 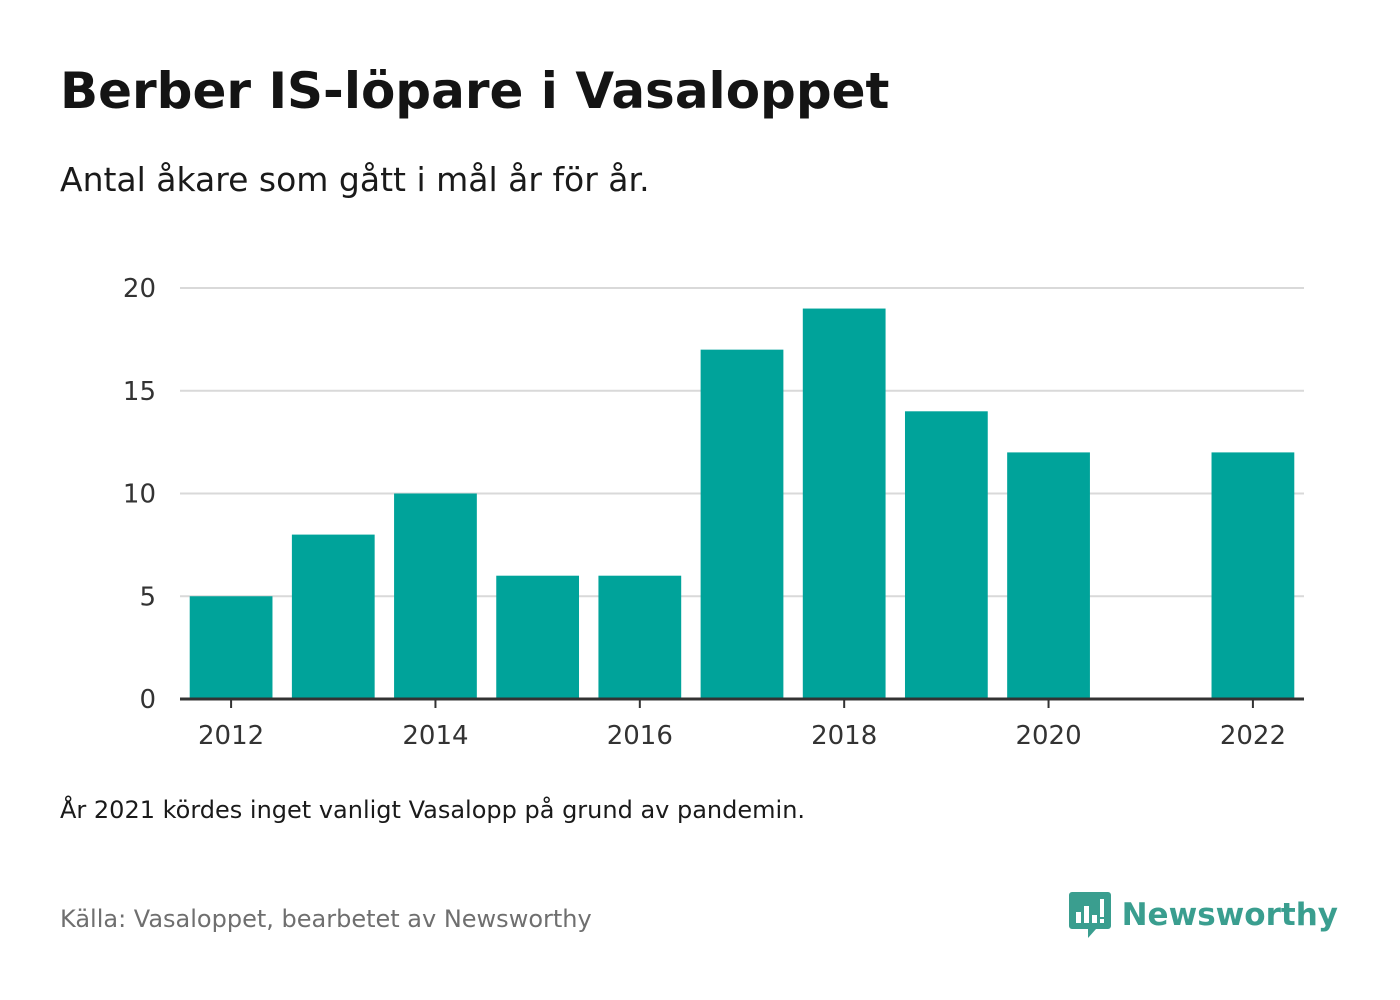 What do you see at coordinates (1253, 736) in the screenshot?
I see `x-tick-label: 2022` at bounding box center [1253, 736].